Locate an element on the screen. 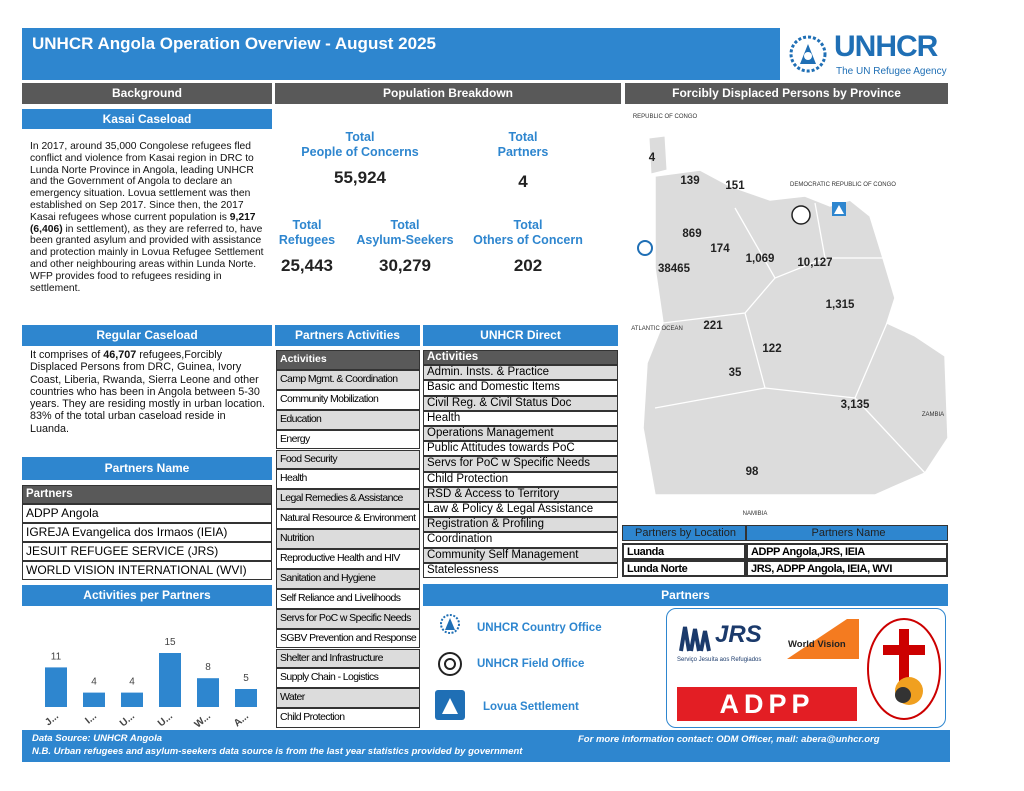  world-vision-logo: World Vision is located at coordinates (823, 639).